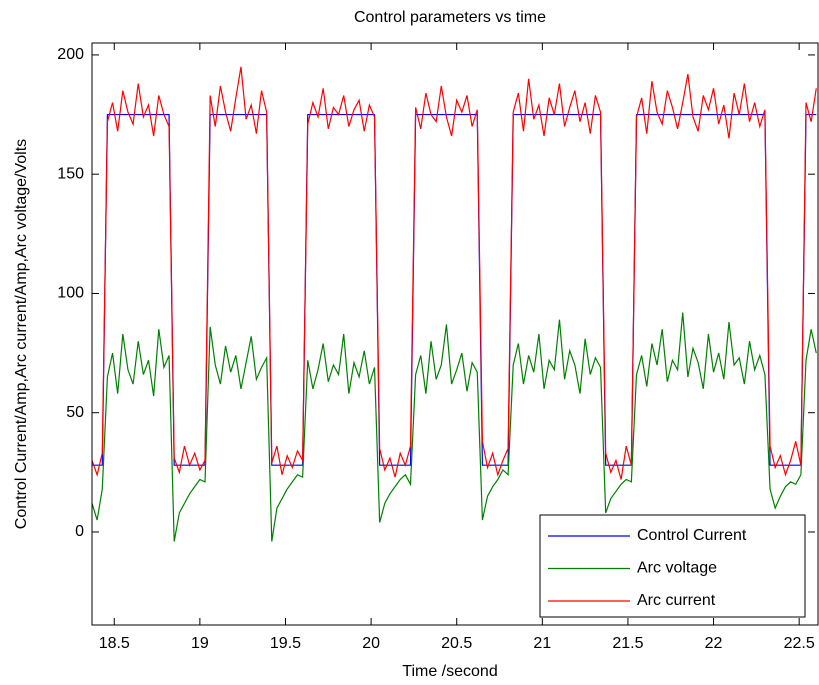  Describe the element at coordinates (70, 293) in the screenshot. I see `y-tick-label: 100` at that location.